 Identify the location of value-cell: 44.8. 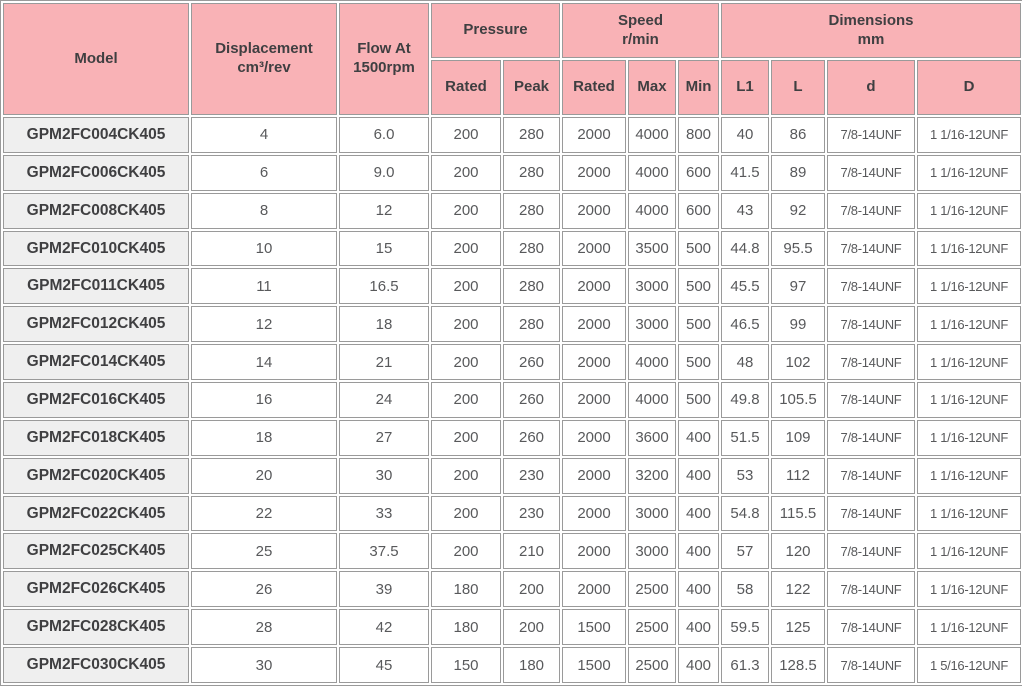
(745, 248).